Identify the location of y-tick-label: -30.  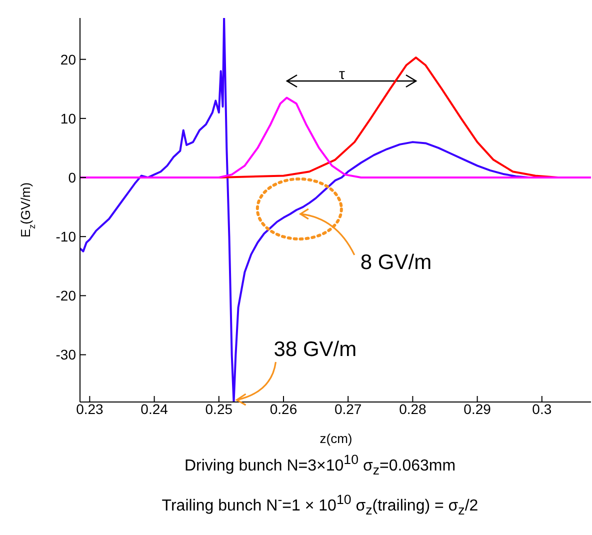
(66, 354).